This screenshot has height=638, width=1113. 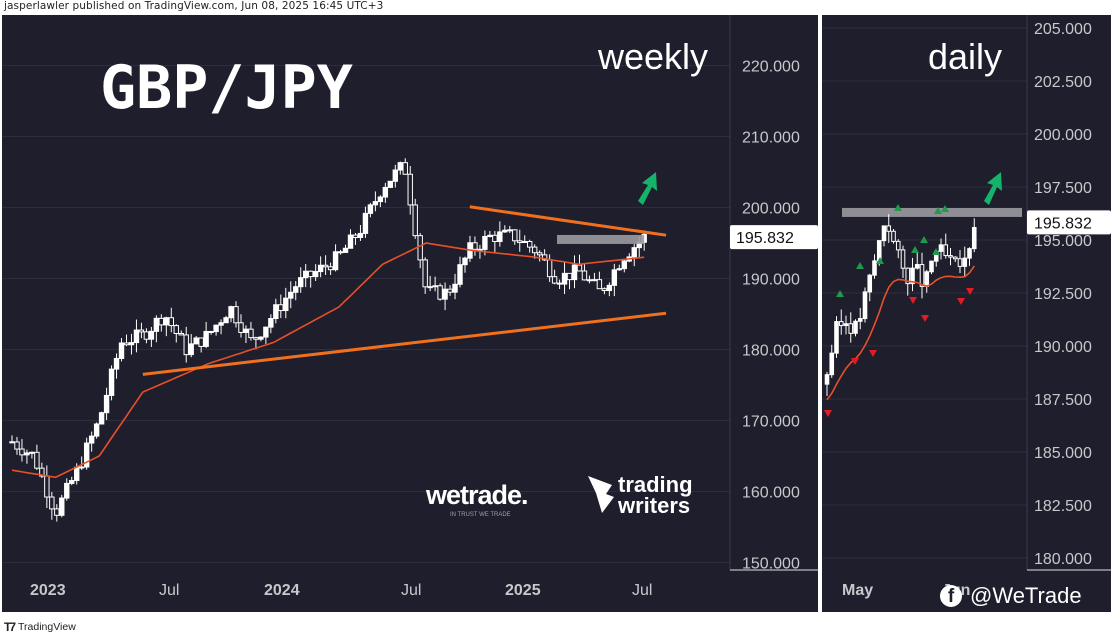 I want to click on sell-signal-icon, so click(x=961, y=301).